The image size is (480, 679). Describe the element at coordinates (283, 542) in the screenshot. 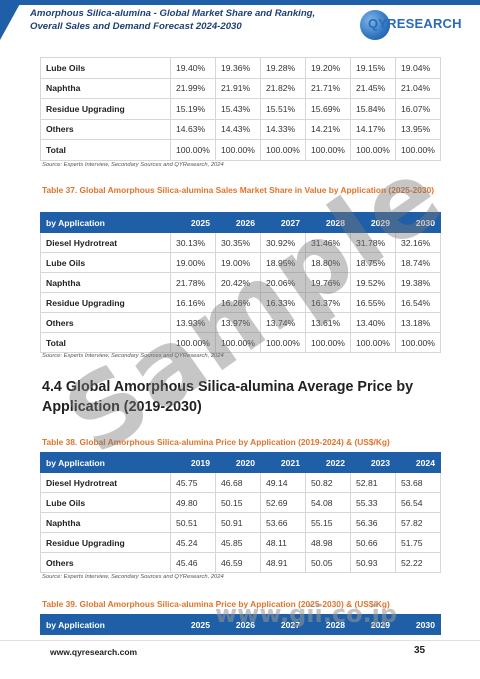

I see `table-cell: 48.11` at that location.